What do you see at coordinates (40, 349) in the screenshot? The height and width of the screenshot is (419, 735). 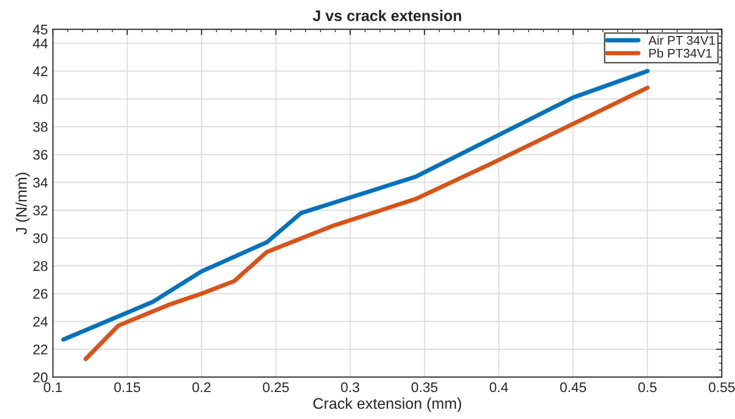 I see `y-tick-label: 22` at bounding box center [40, 349].